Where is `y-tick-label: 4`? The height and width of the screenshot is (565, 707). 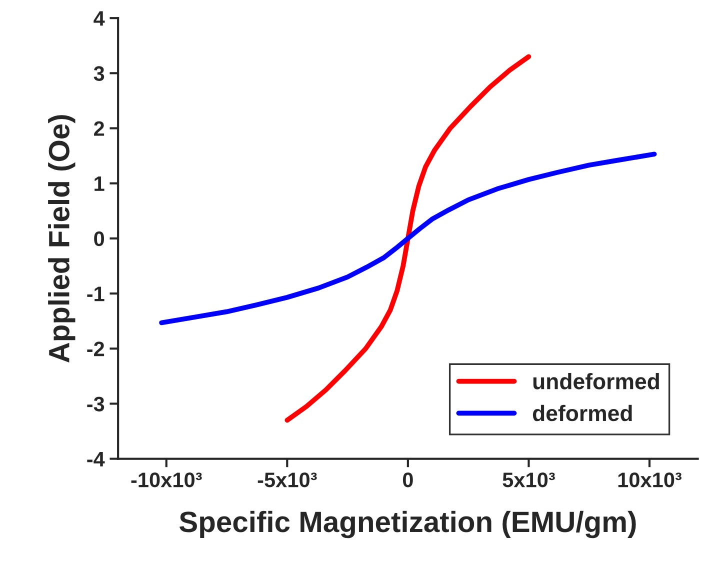 y-tick-label: 4 is located at coordinates (99, 18).